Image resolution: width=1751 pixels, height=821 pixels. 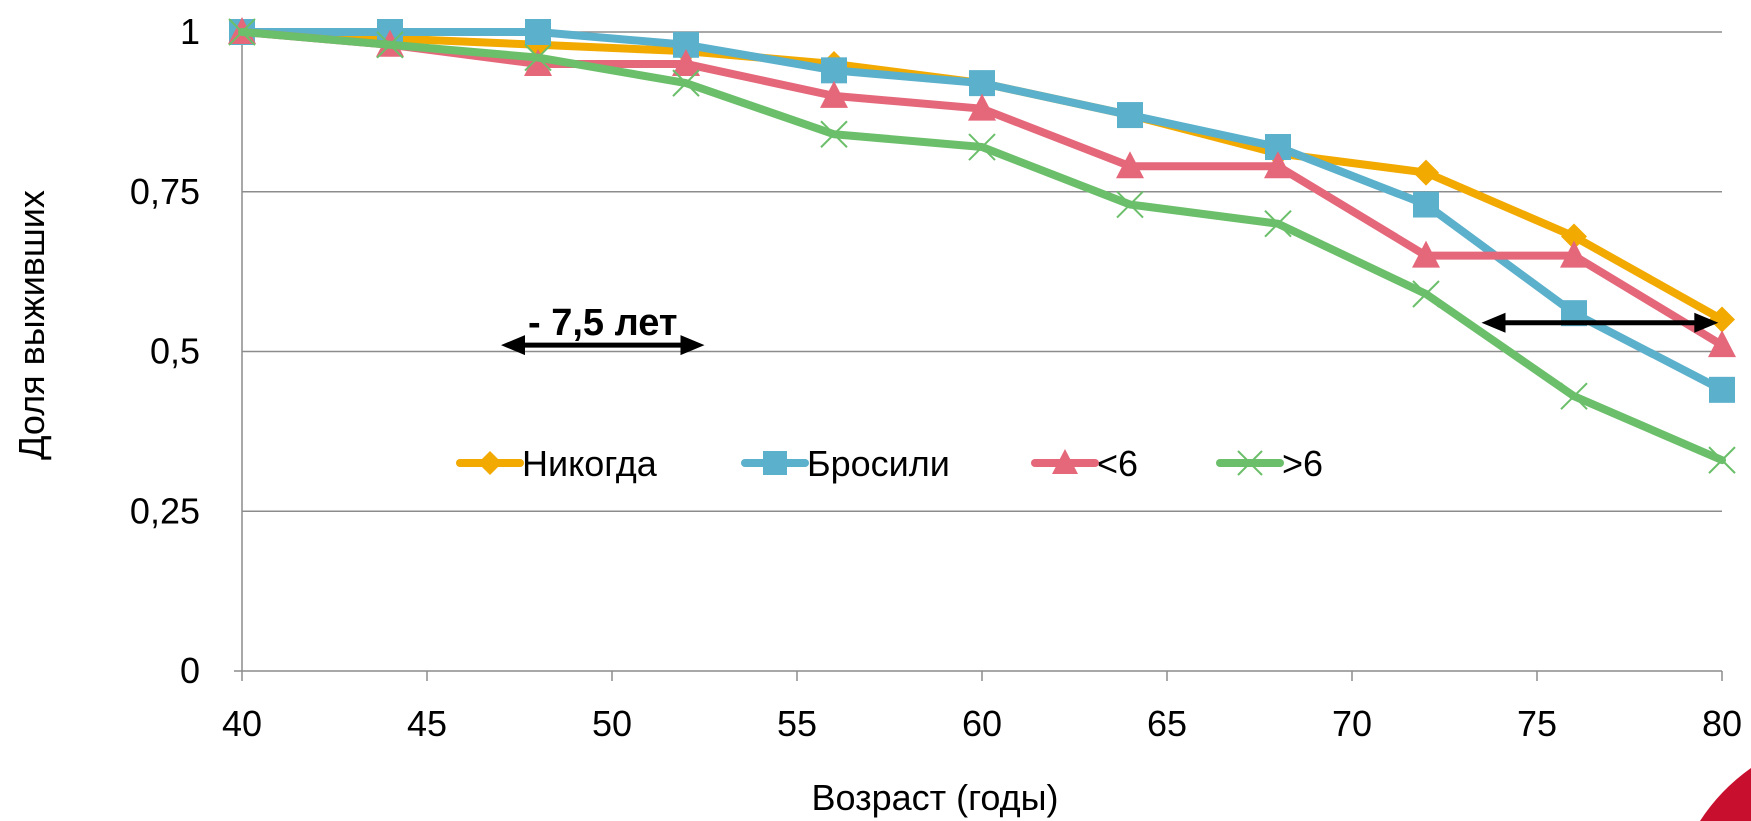 I want to click on legend: Никогда Бросили <6 >6, so click(x=889, y=463).